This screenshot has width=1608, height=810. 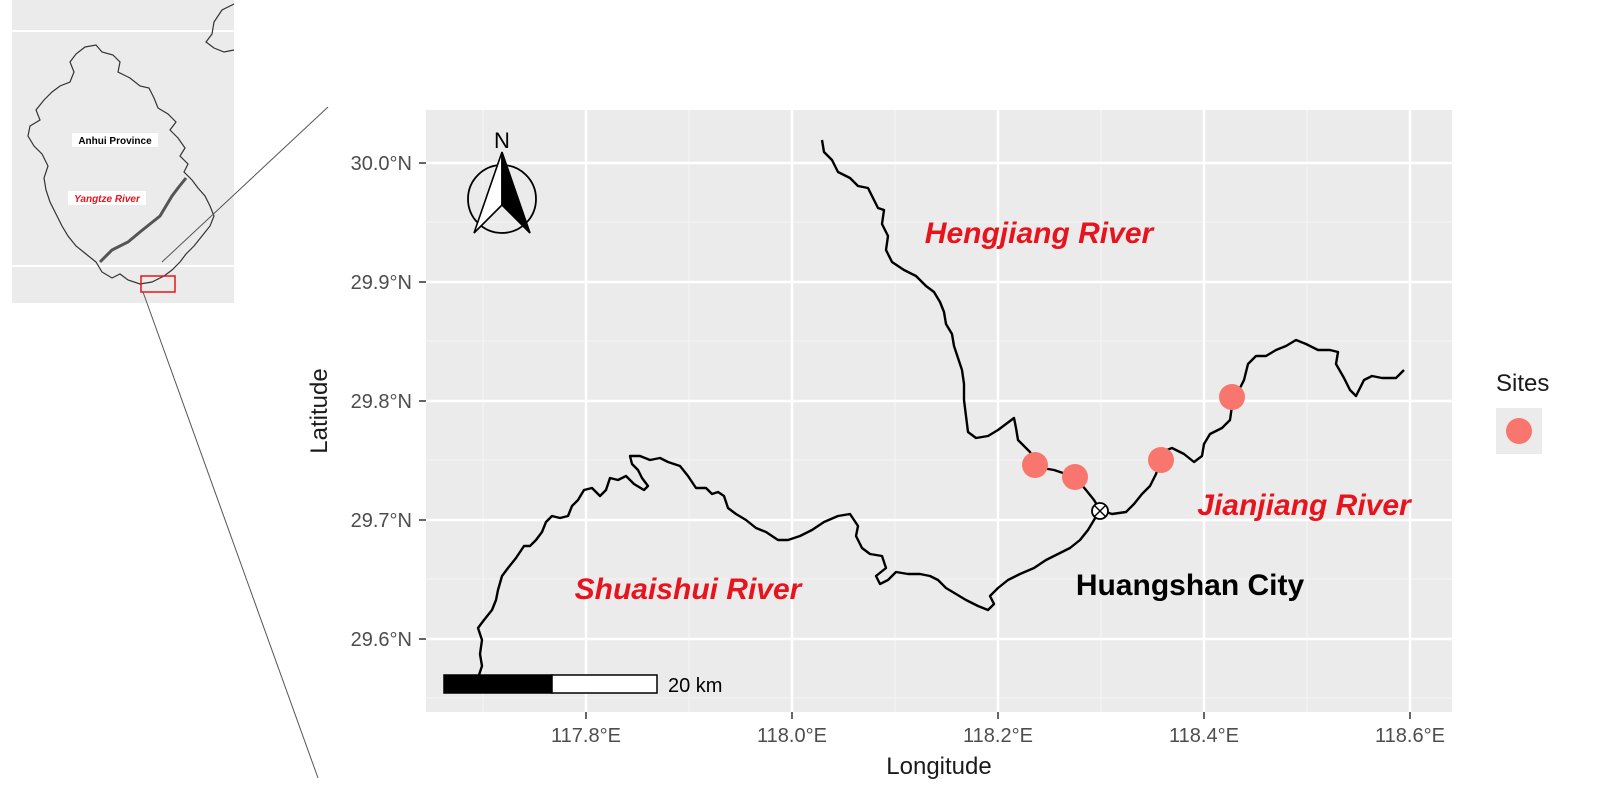 What do you see at coordinates (1204, 736) in the screenshot?
I see `x-tick-label: 118.4°E` at bounding box center [1204, 736].